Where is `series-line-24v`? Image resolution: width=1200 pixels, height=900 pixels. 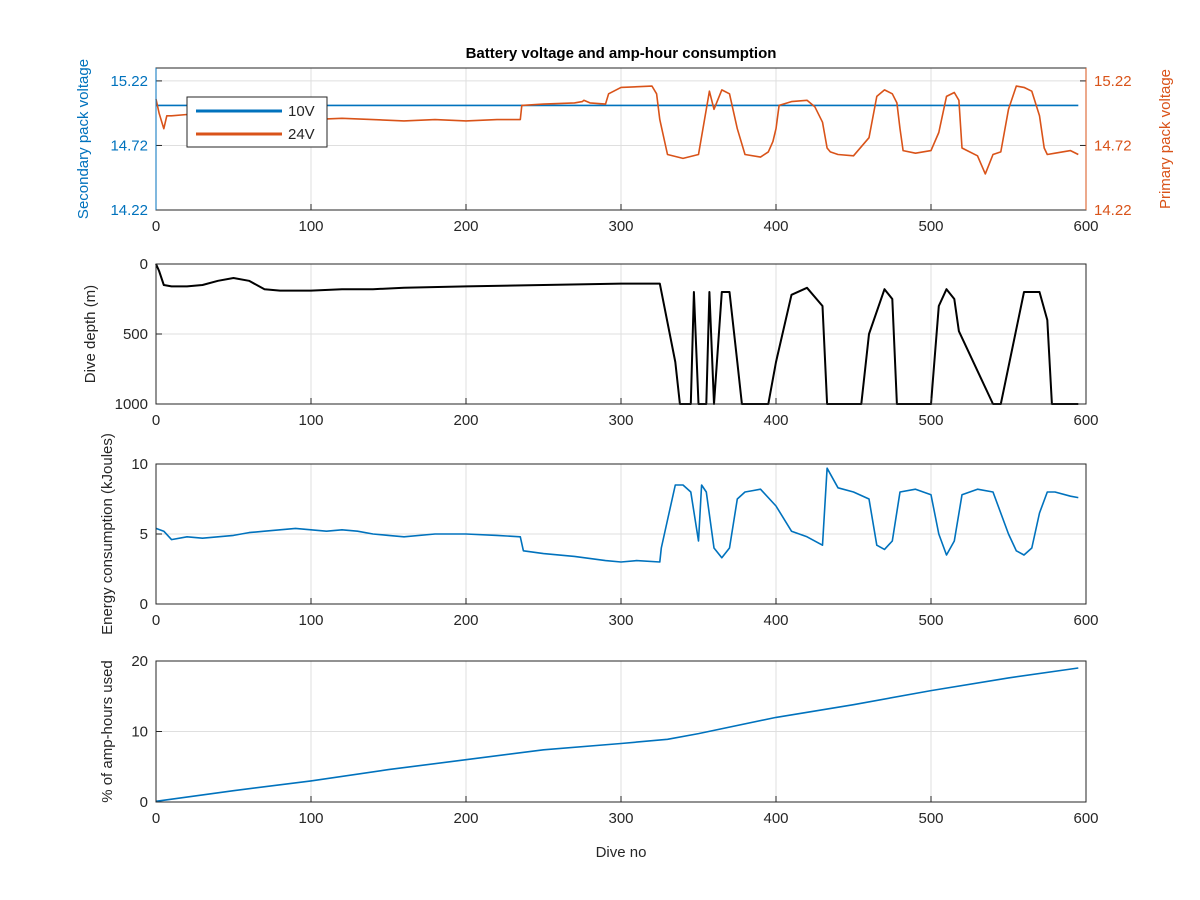
series-line-24v is located at coordinates (617, 130).